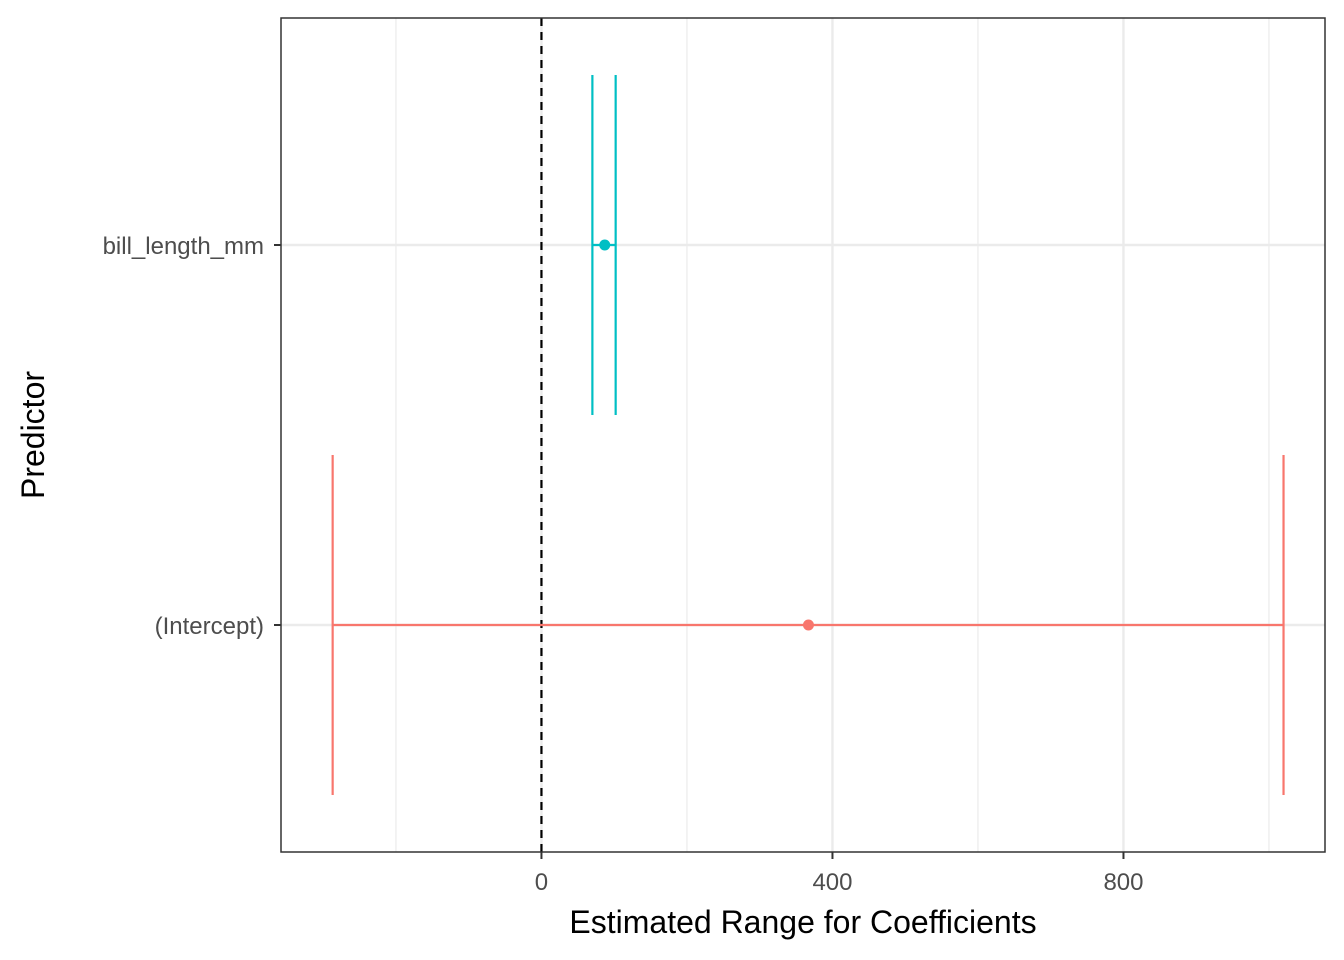 The height and width of the screenshot is (960, 1344). Describe the element at coordinates (832, 882) in the screenshot. I see `x-tick-label: 400` at that location.